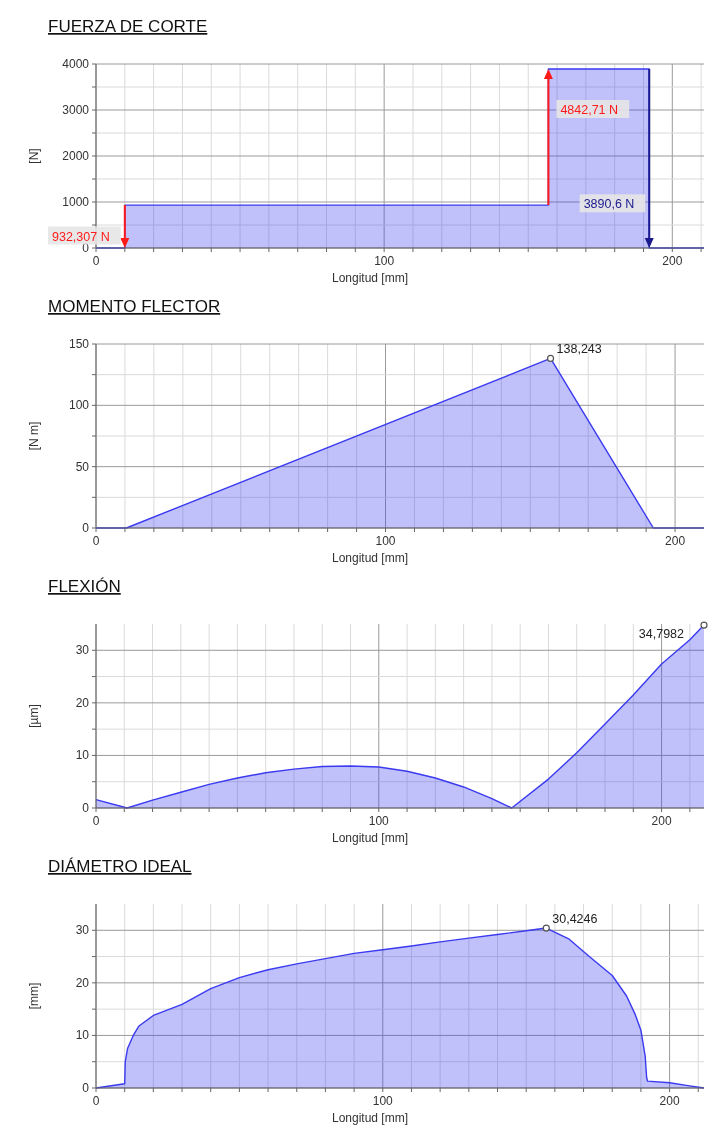 This screenshot has height=1139, width=720. What do you see at coordinates (79, 344) in the screenshot?
I see `y-tick-label: 150` at bounding box center [79, 344].